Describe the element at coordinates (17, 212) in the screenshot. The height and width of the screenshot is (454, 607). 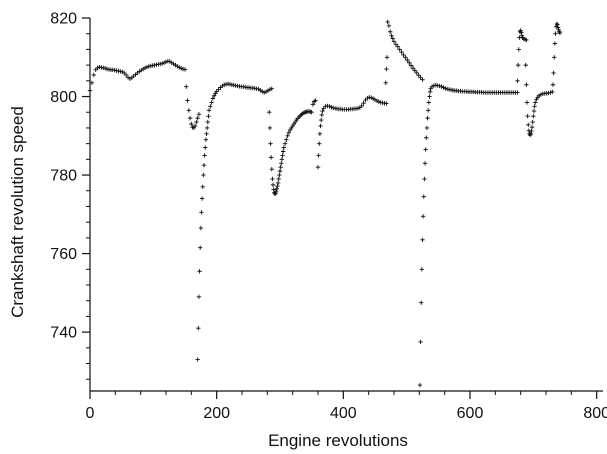
I see `y-axis-title: Crankshaft revolution speed` at that location.